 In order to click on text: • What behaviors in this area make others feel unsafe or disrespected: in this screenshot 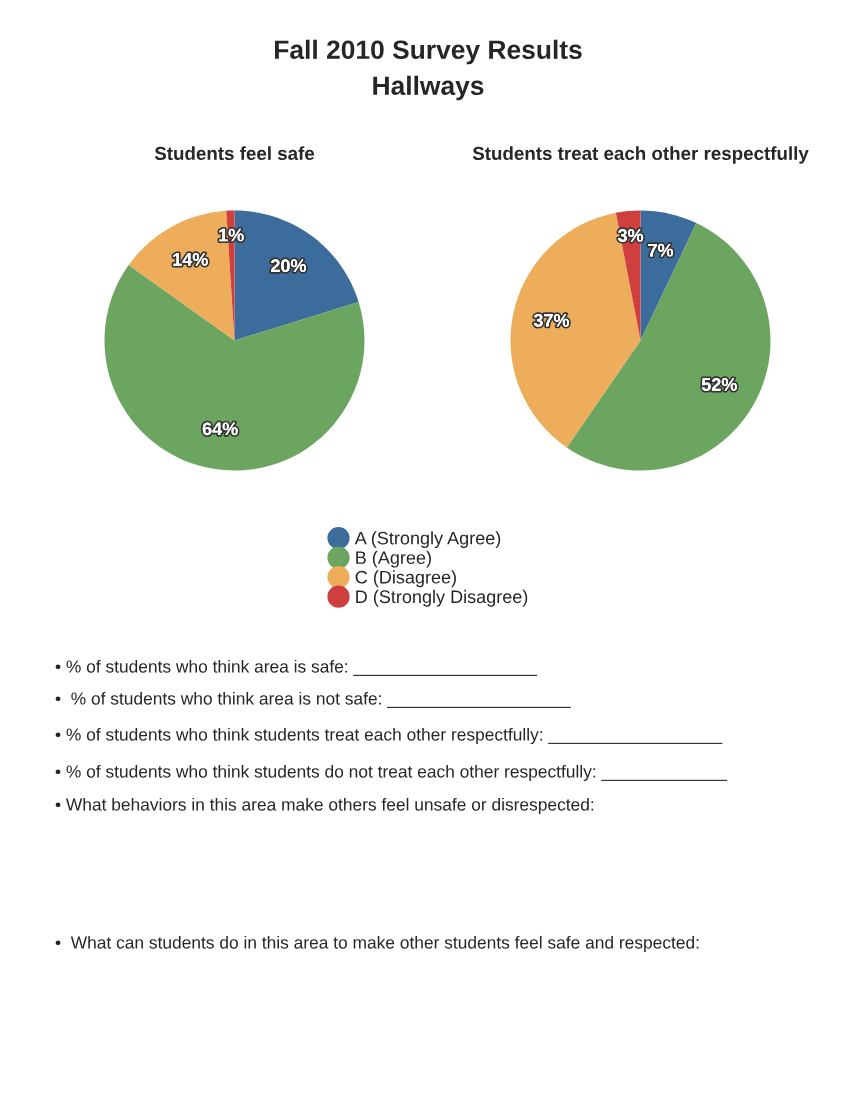, I will do `click(324, 806)`.